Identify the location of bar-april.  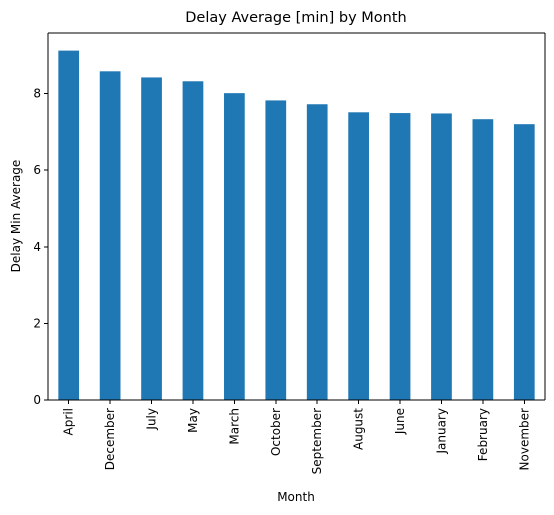
(69, 225).